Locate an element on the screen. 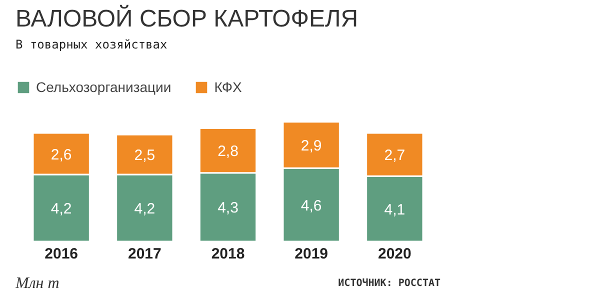  chart-title: ВАЛОВОЙ СБОР КАРТОФЕЛЯ is located at coordinates (187, 18).